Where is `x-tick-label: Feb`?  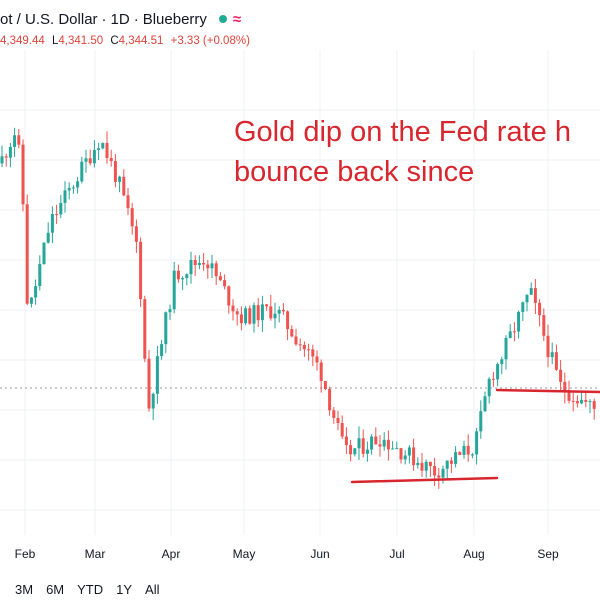
x-tick-label: Feb is located at coordinates (25, 554).